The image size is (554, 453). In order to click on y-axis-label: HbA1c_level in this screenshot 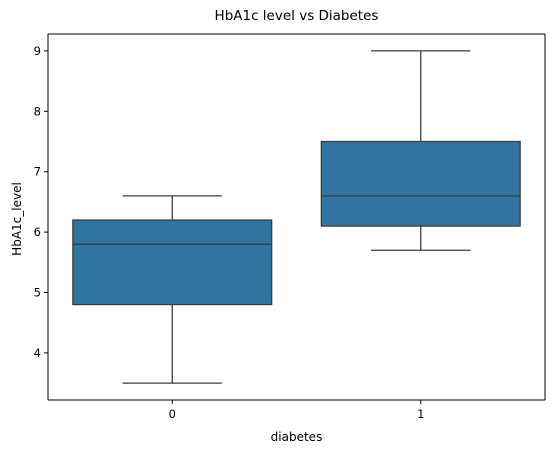, I will do `click(17, 219)`.